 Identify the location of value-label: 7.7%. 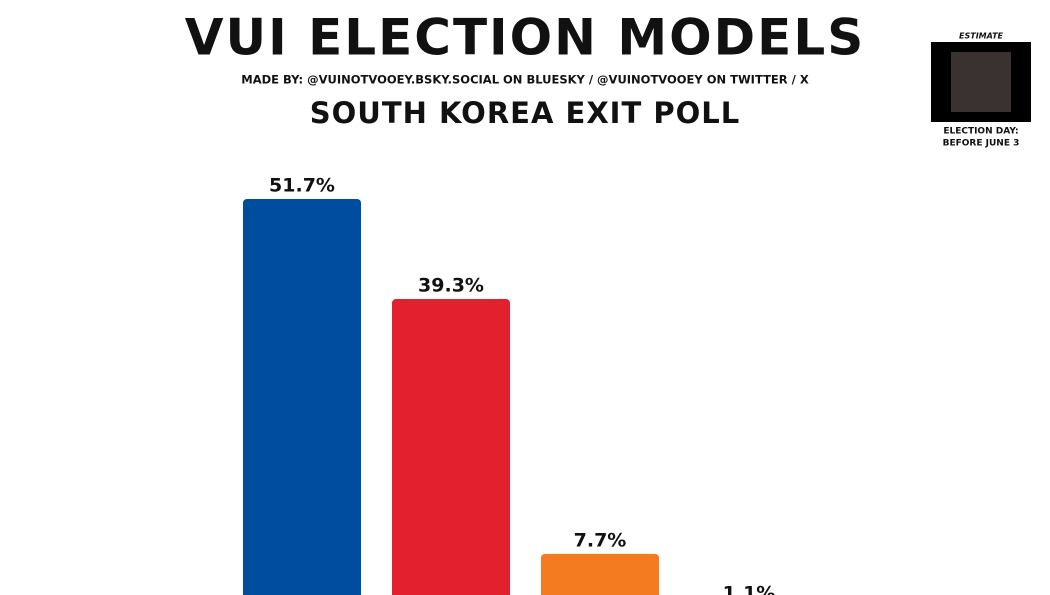
(600, 540).